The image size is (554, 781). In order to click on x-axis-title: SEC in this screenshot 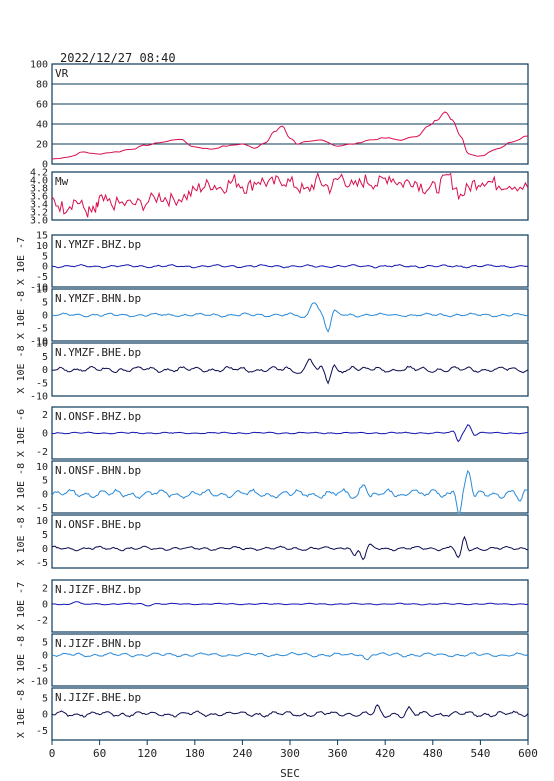, I will do `click(290, 773)`.